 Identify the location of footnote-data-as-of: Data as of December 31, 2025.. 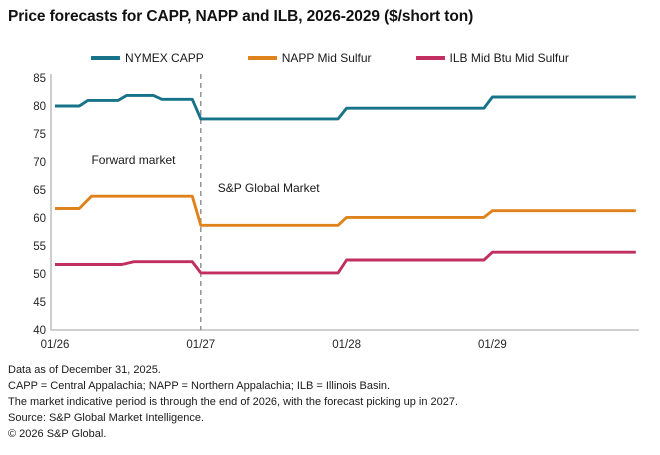
(84, 370).